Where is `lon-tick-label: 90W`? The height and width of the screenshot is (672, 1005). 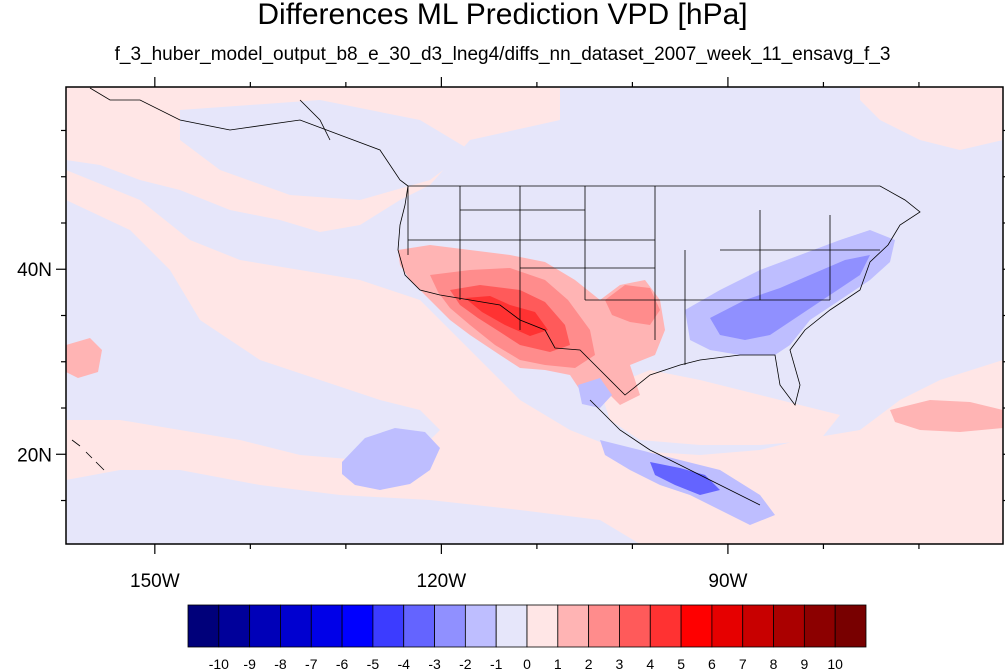 lon-tick-label: 90W is located at coordinates (727, 581).